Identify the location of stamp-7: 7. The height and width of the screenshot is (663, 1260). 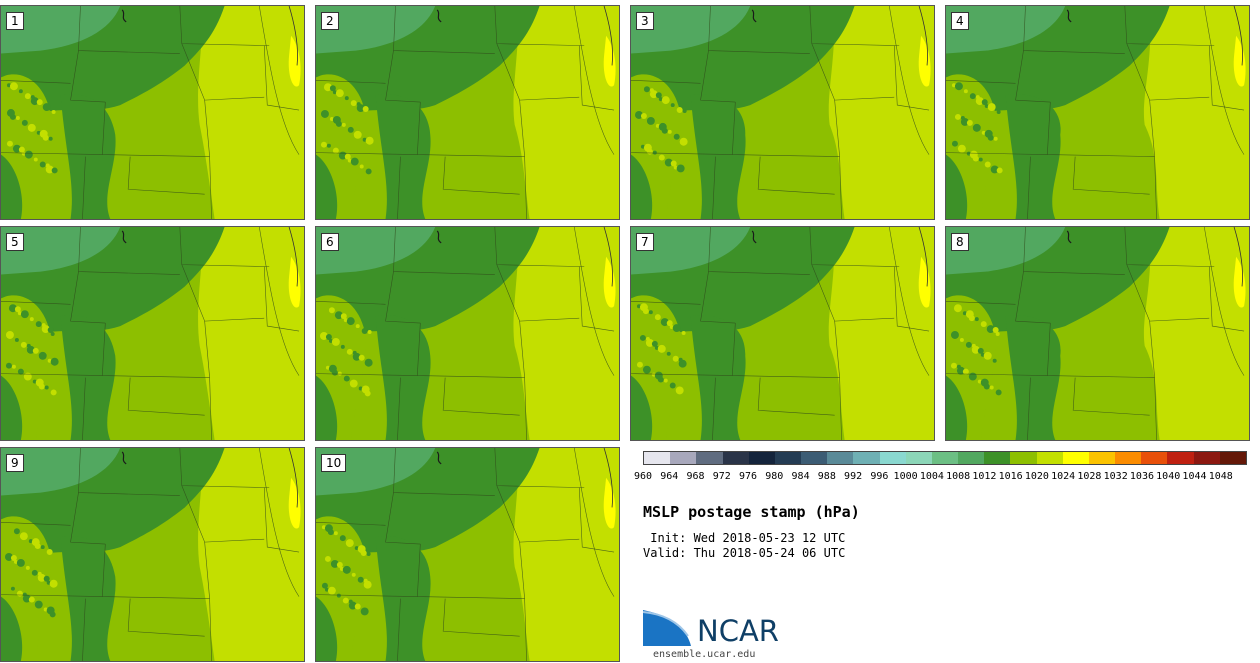
(782, 333).